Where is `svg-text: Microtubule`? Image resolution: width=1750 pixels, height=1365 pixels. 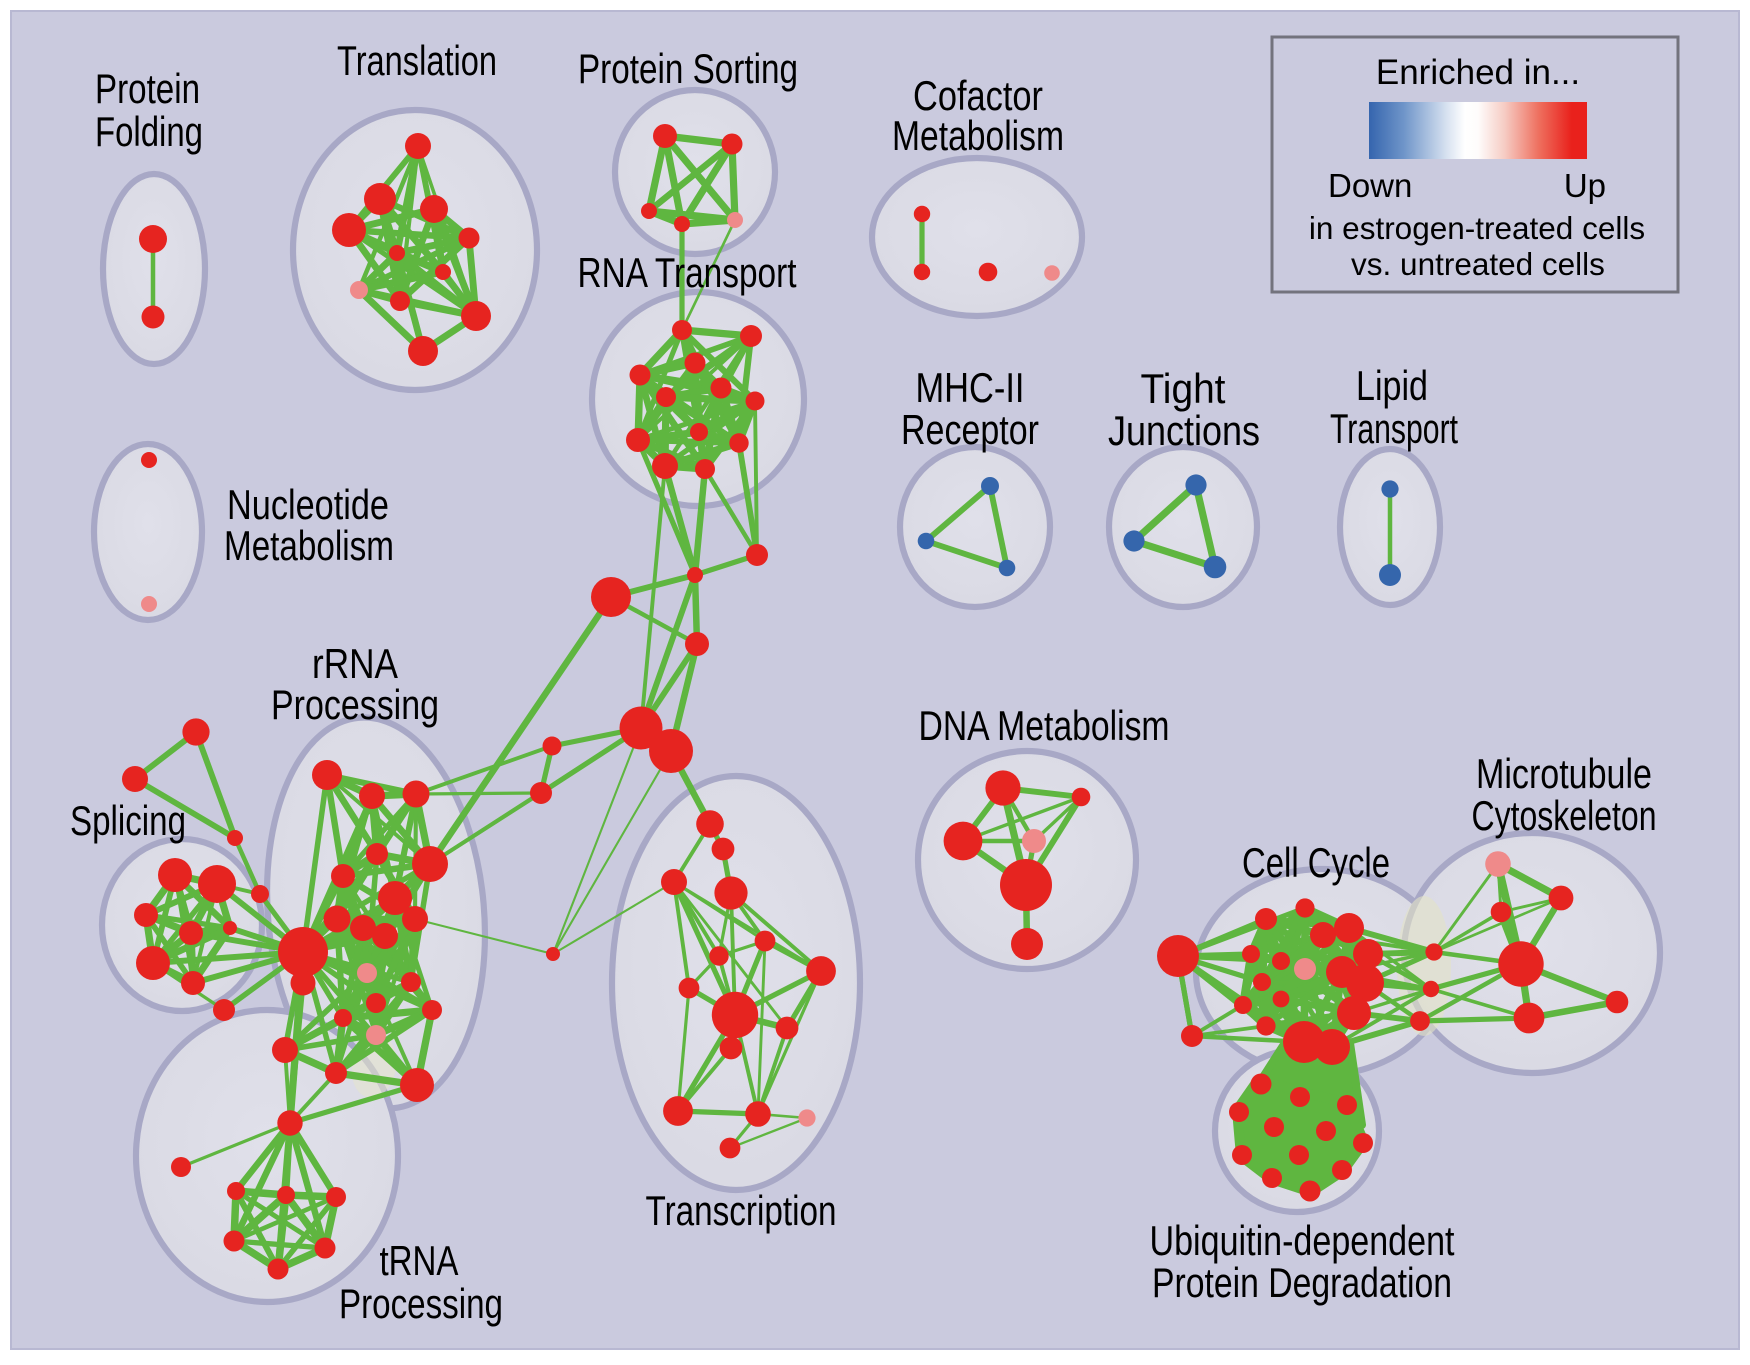
svg-text: Microtubule is located at coordinates (1564, 773).